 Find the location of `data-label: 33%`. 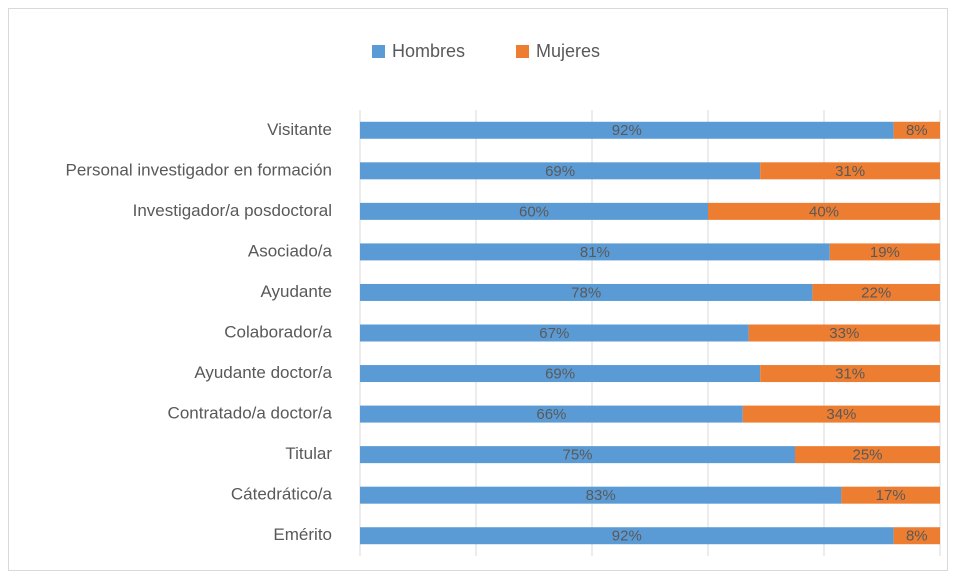

data-label: 33% is located at coordinates (844, 333).